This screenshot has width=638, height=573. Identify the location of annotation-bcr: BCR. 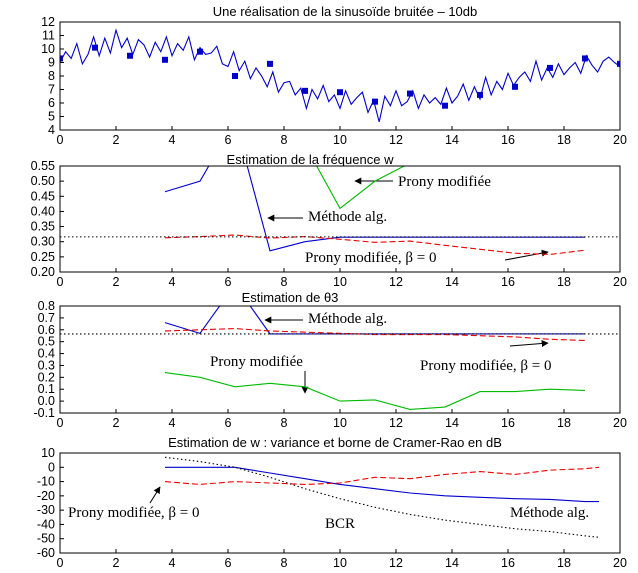
(340, 524).